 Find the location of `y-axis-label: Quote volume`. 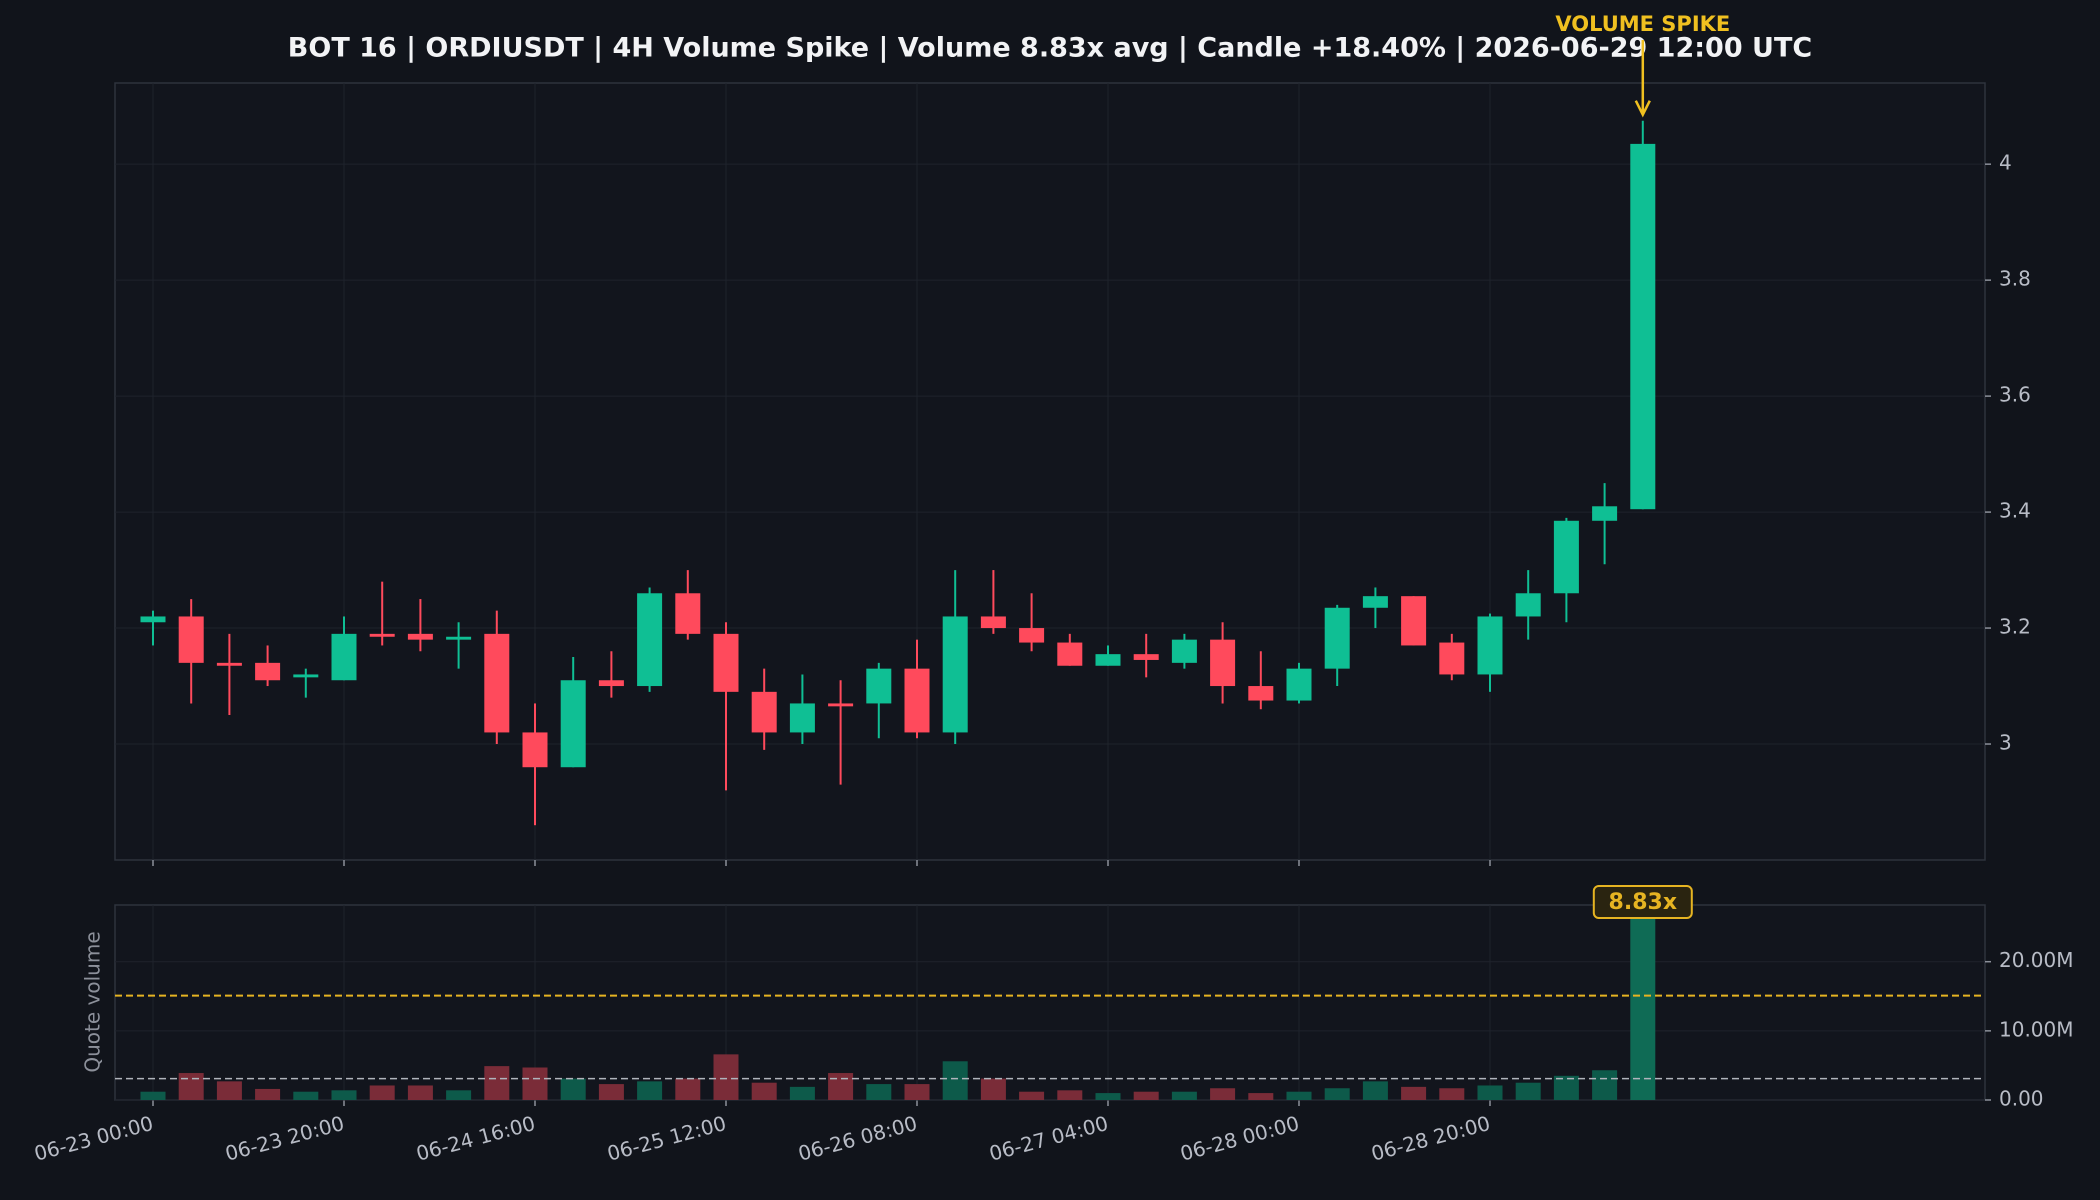

y-axis-label: Quote volume is located at coordinates (93, 1001).